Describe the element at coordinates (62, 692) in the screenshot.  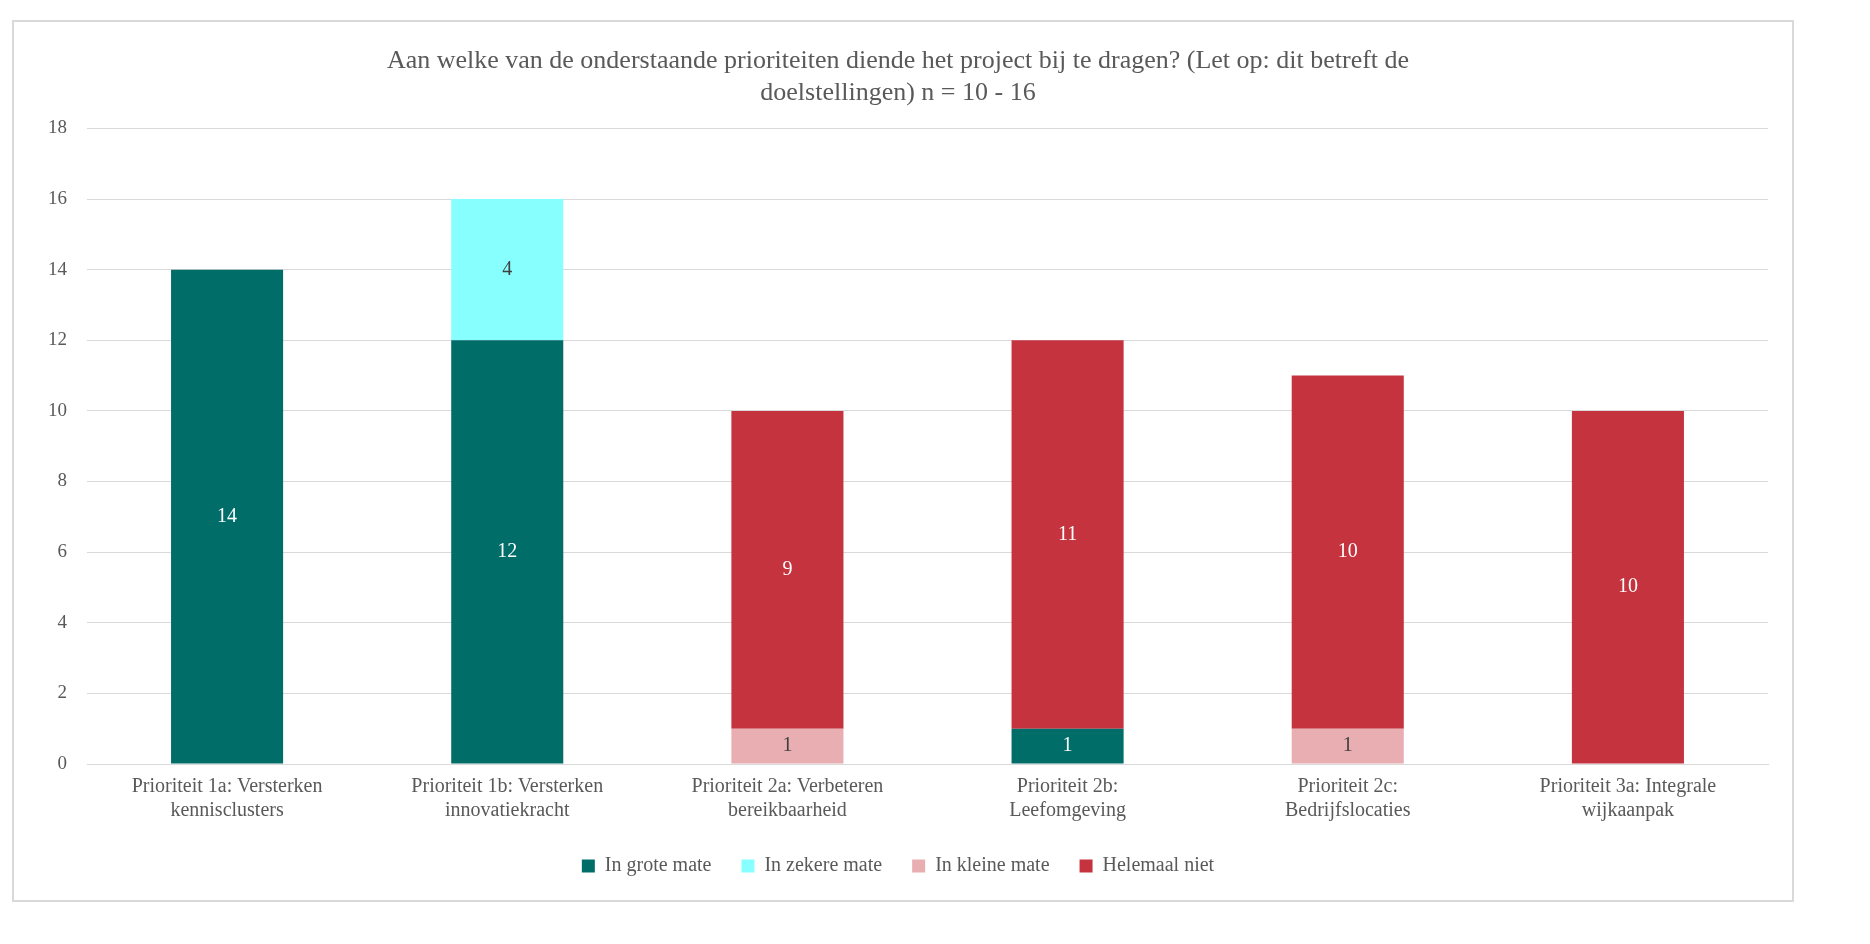
I see `y-tick-label: 2` at that location.